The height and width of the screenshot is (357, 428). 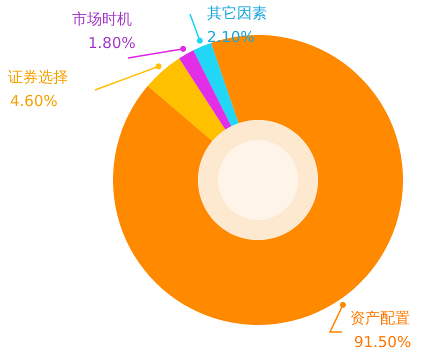 I want to click on slice-label: 资产配置, so click(x=380, y=318).